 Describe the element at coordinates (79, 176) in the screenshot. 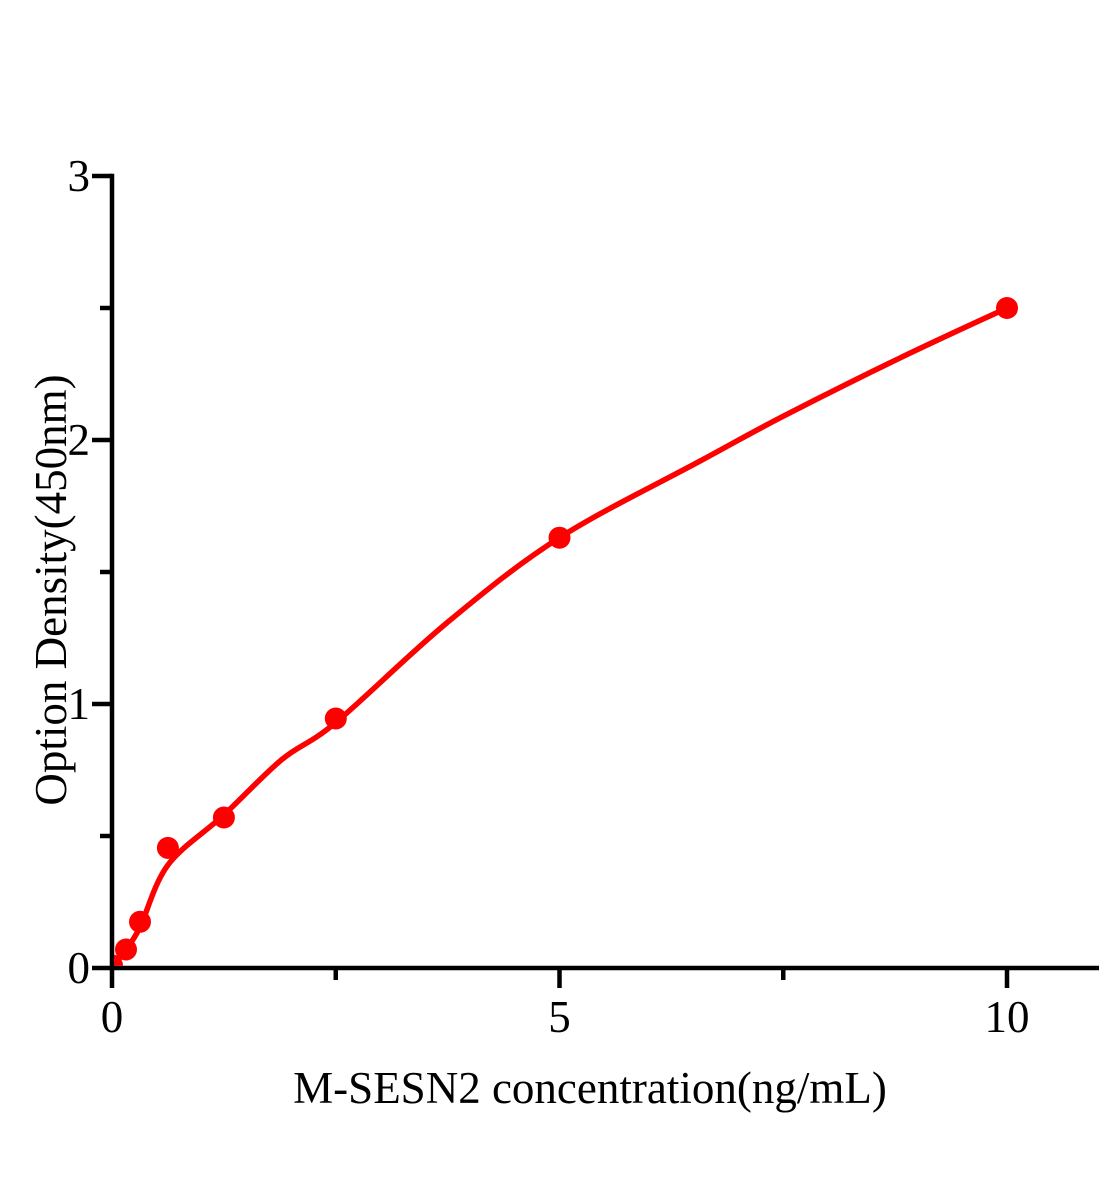

I see `y-tick-label: 3` at that location.